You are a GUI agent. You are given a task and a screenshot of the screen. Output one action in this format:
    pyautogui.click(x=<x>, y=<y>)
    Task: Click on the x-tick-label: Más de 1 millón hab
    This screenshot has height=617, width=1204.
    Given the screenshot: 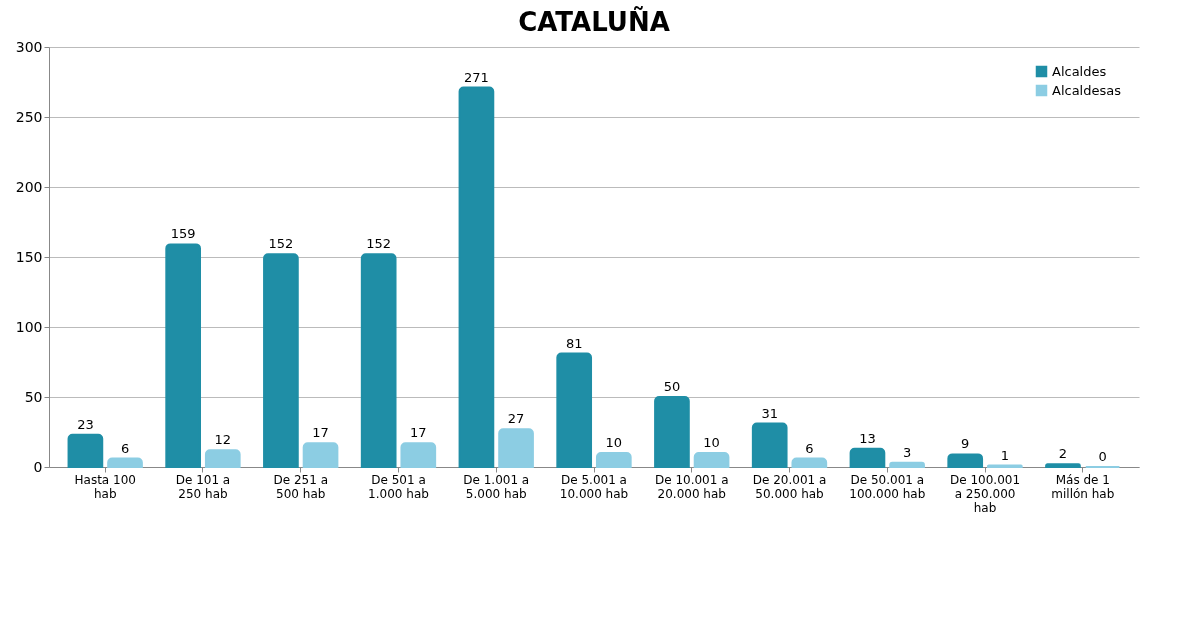 What is the action you would take?
    pyautogui.click(x=1083, y=486)
    